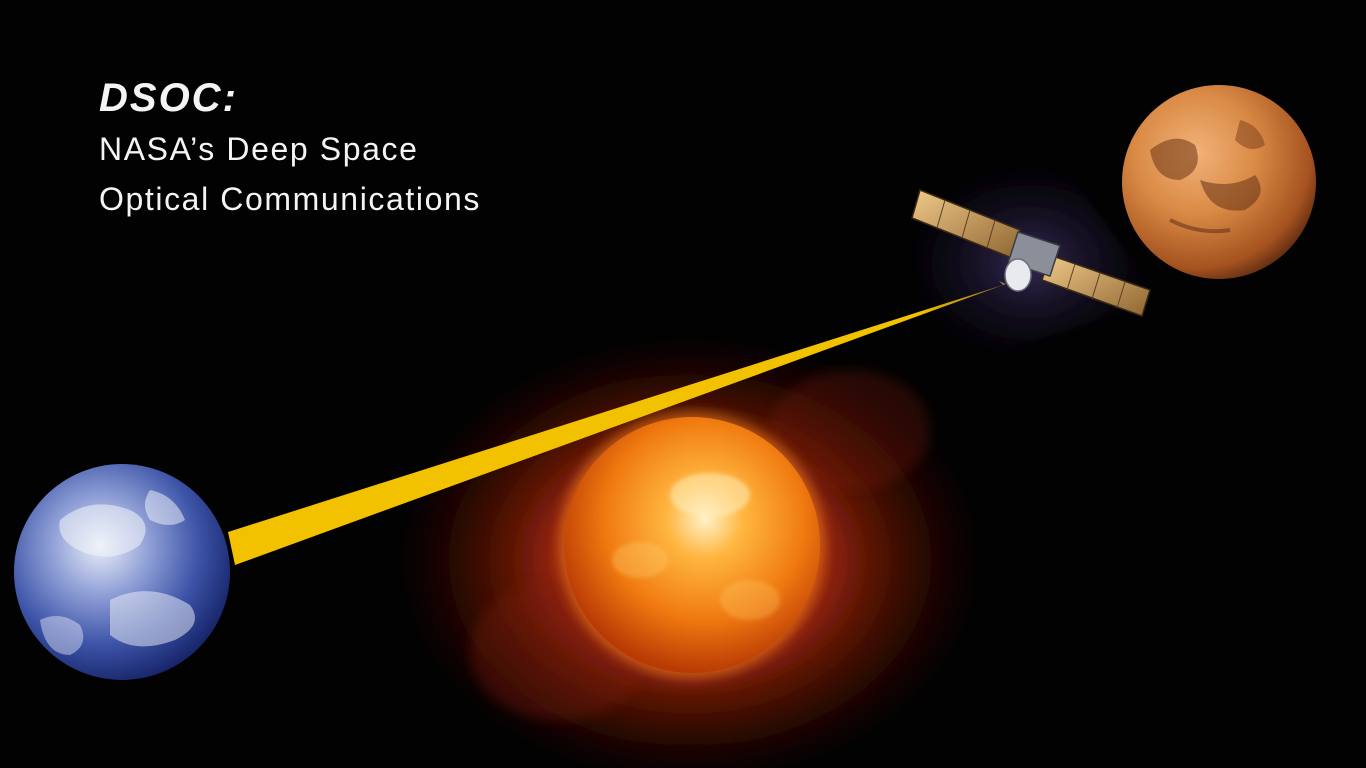 This screenshot has height=768, width=1366. I want to click on subtitle-line-1: NASA’s Deep Space, so click(259, 149).